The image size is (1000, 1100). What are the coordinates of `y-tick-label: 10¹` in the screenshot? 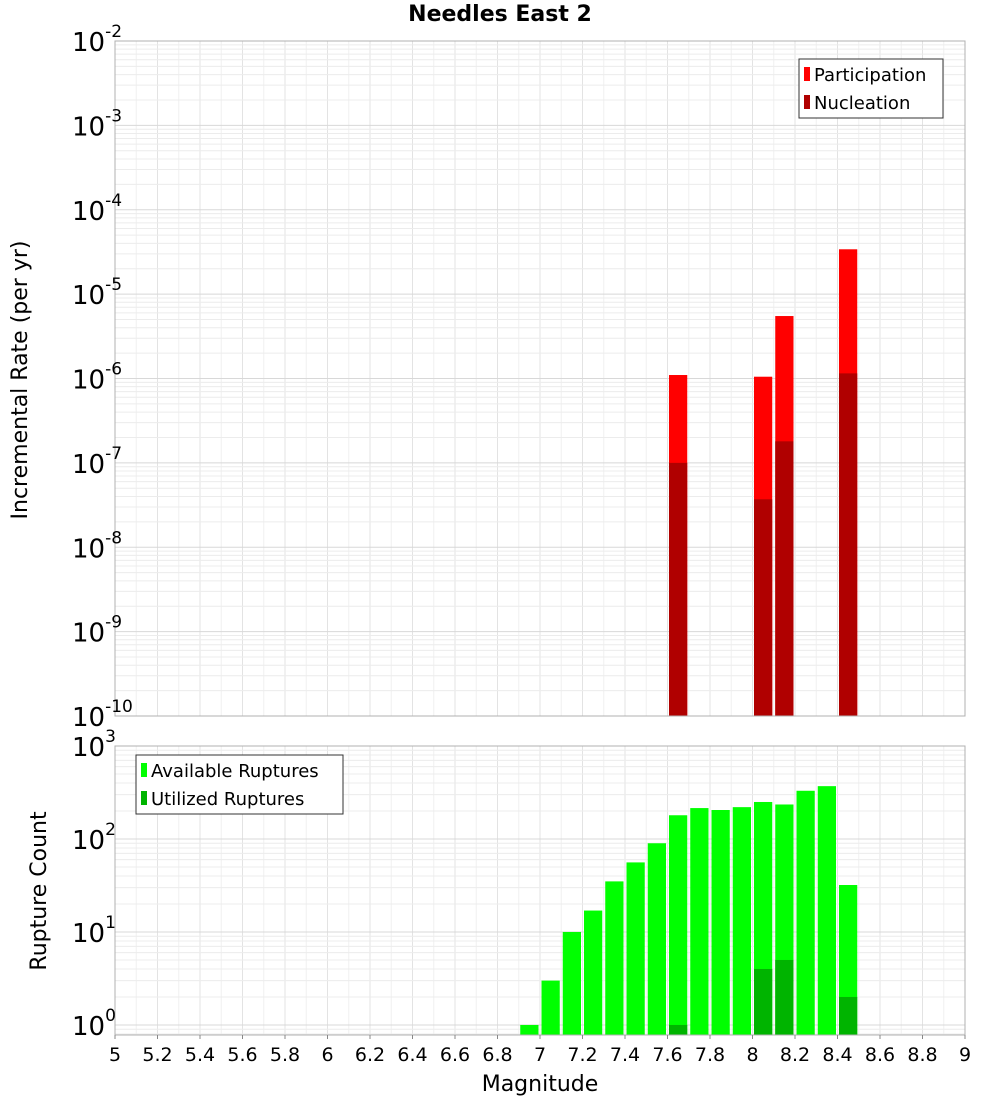 It's located at (94, 931).